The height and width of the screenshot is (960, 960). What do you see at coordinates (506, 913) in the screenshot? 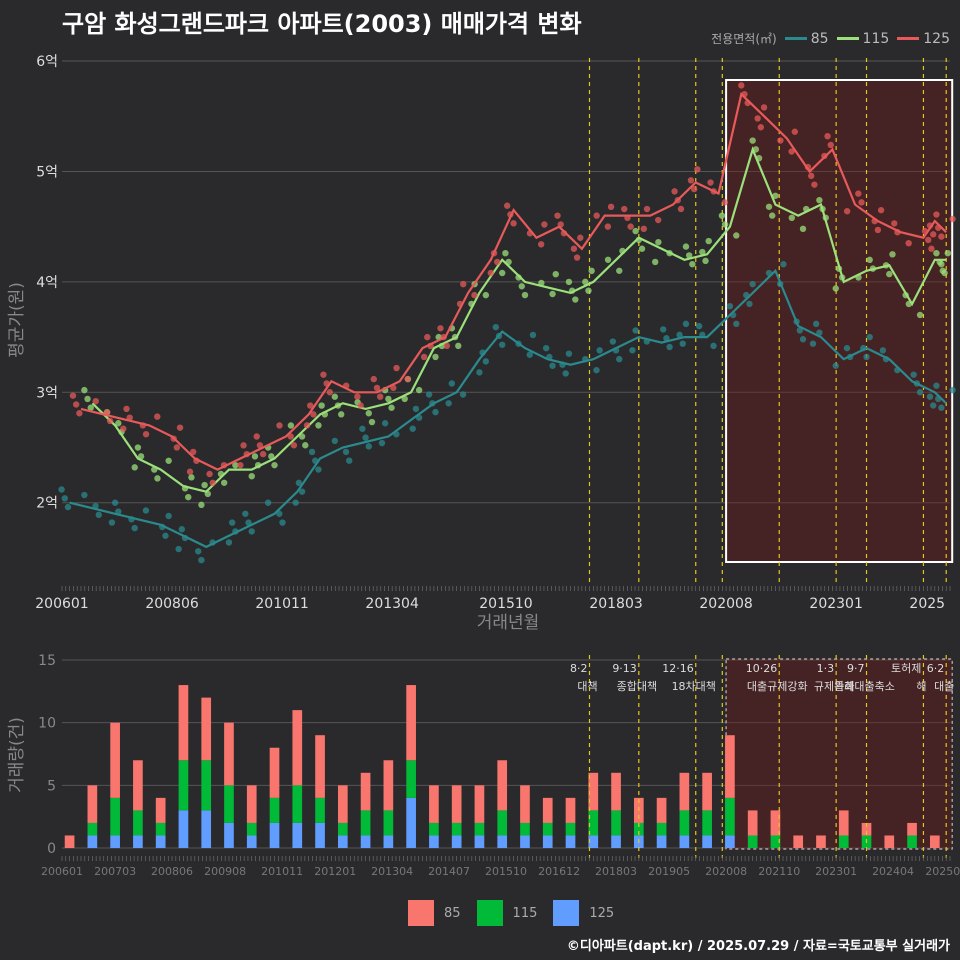
I see `legend-bottom-item-115: 115` at bounding box center [506, 913].